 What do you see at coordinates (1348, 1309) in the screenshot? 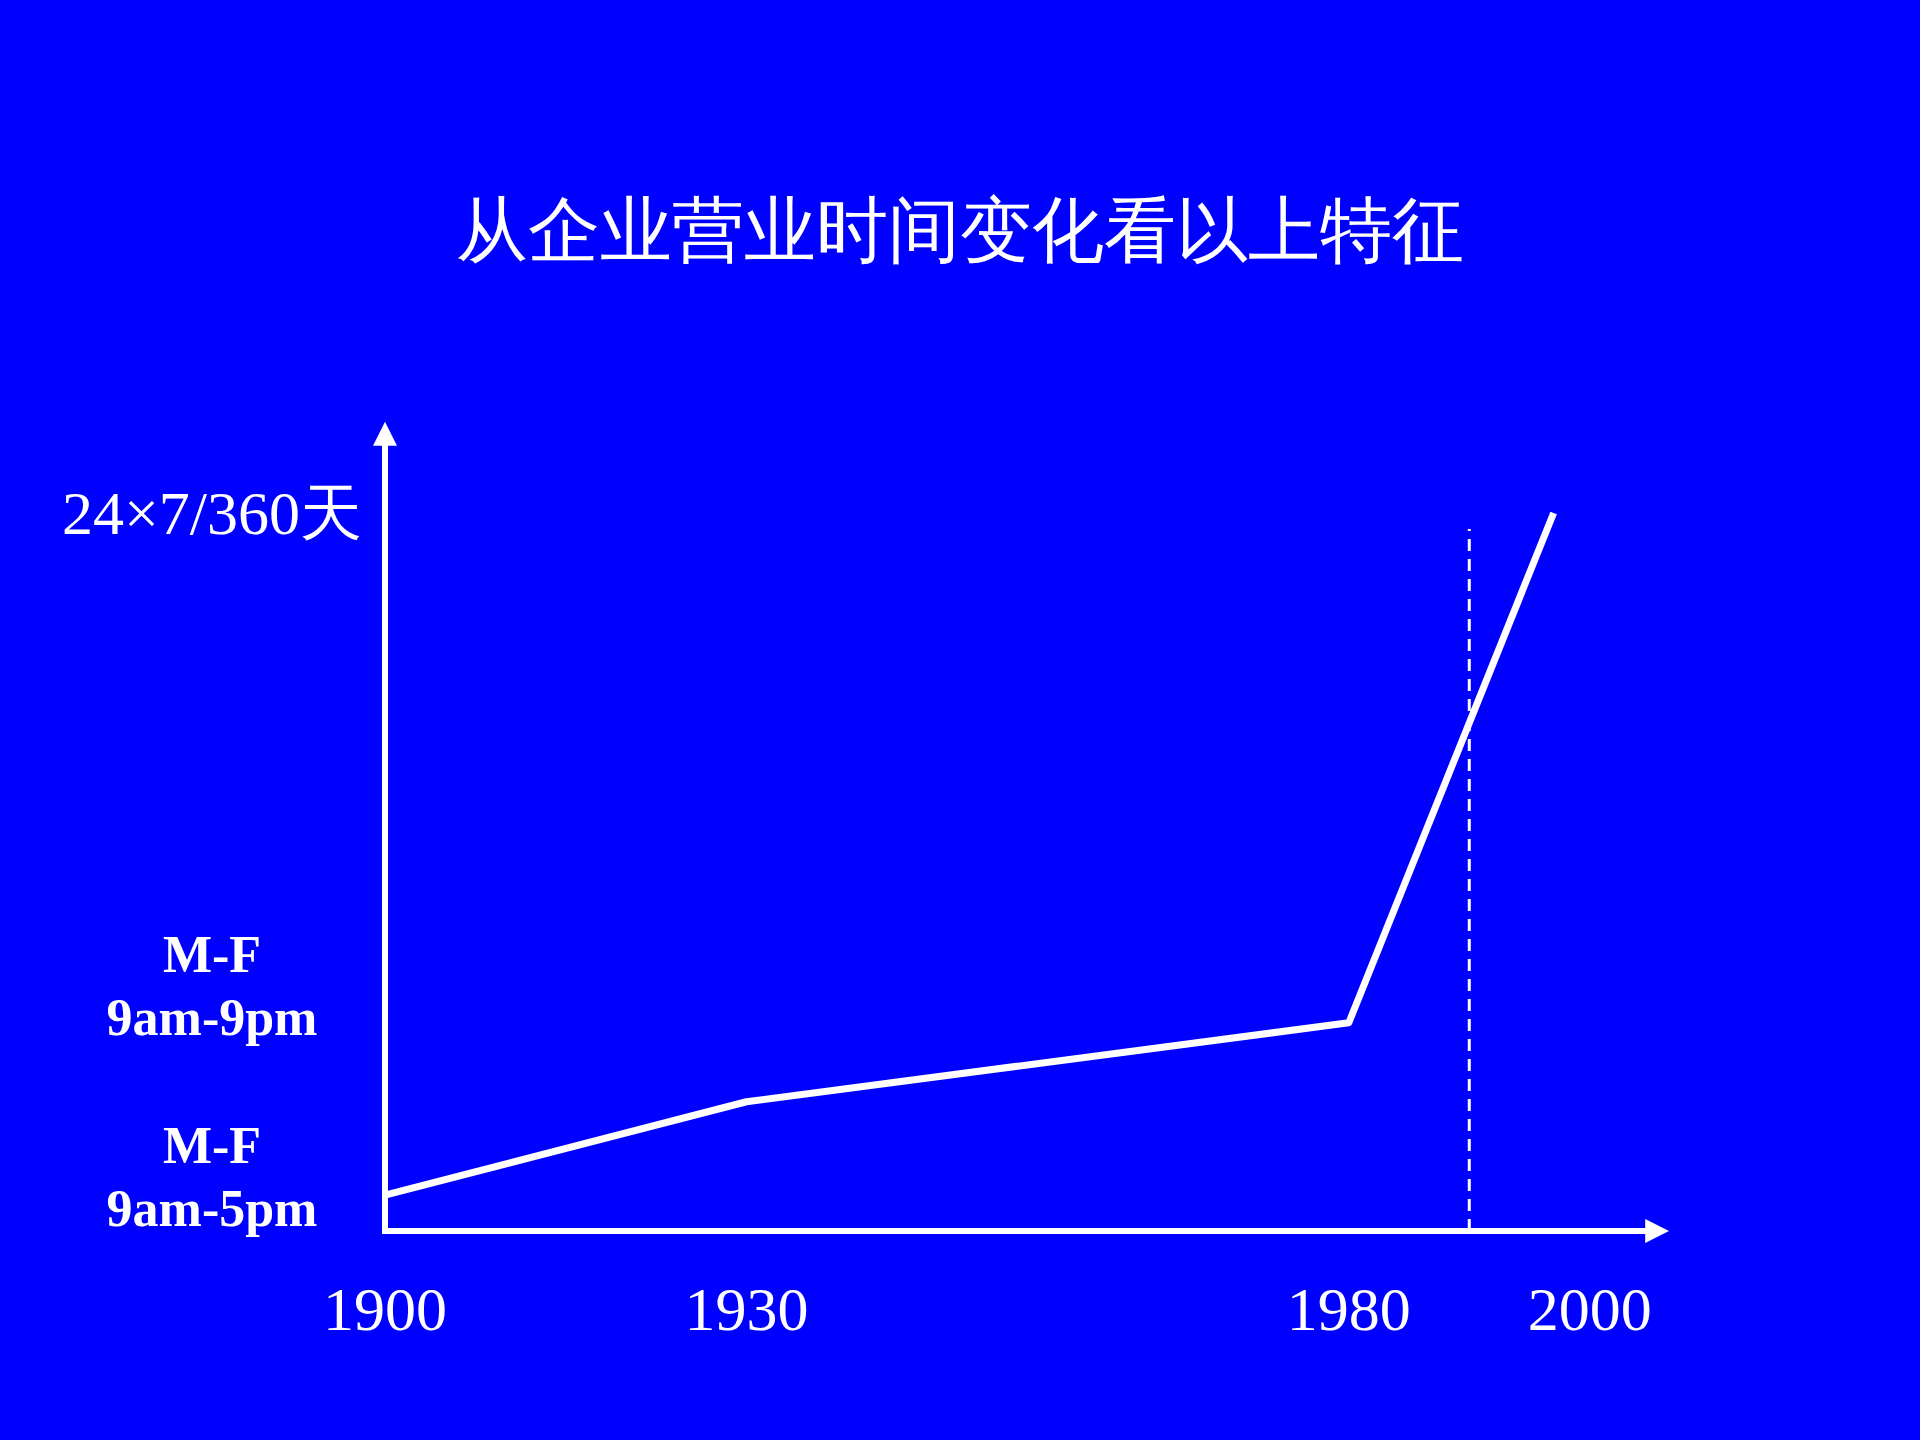
I see `x-tick-label: 1980` at bounding box center [1348, 1309].